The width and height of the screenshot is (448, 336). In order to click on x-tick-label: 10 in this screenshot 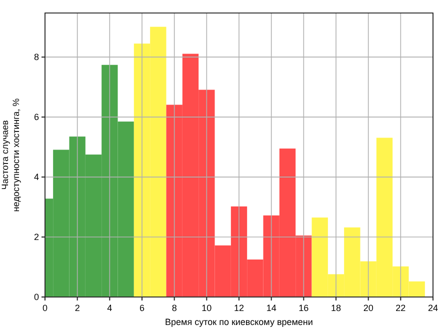, I will do `click(207, 308)`.